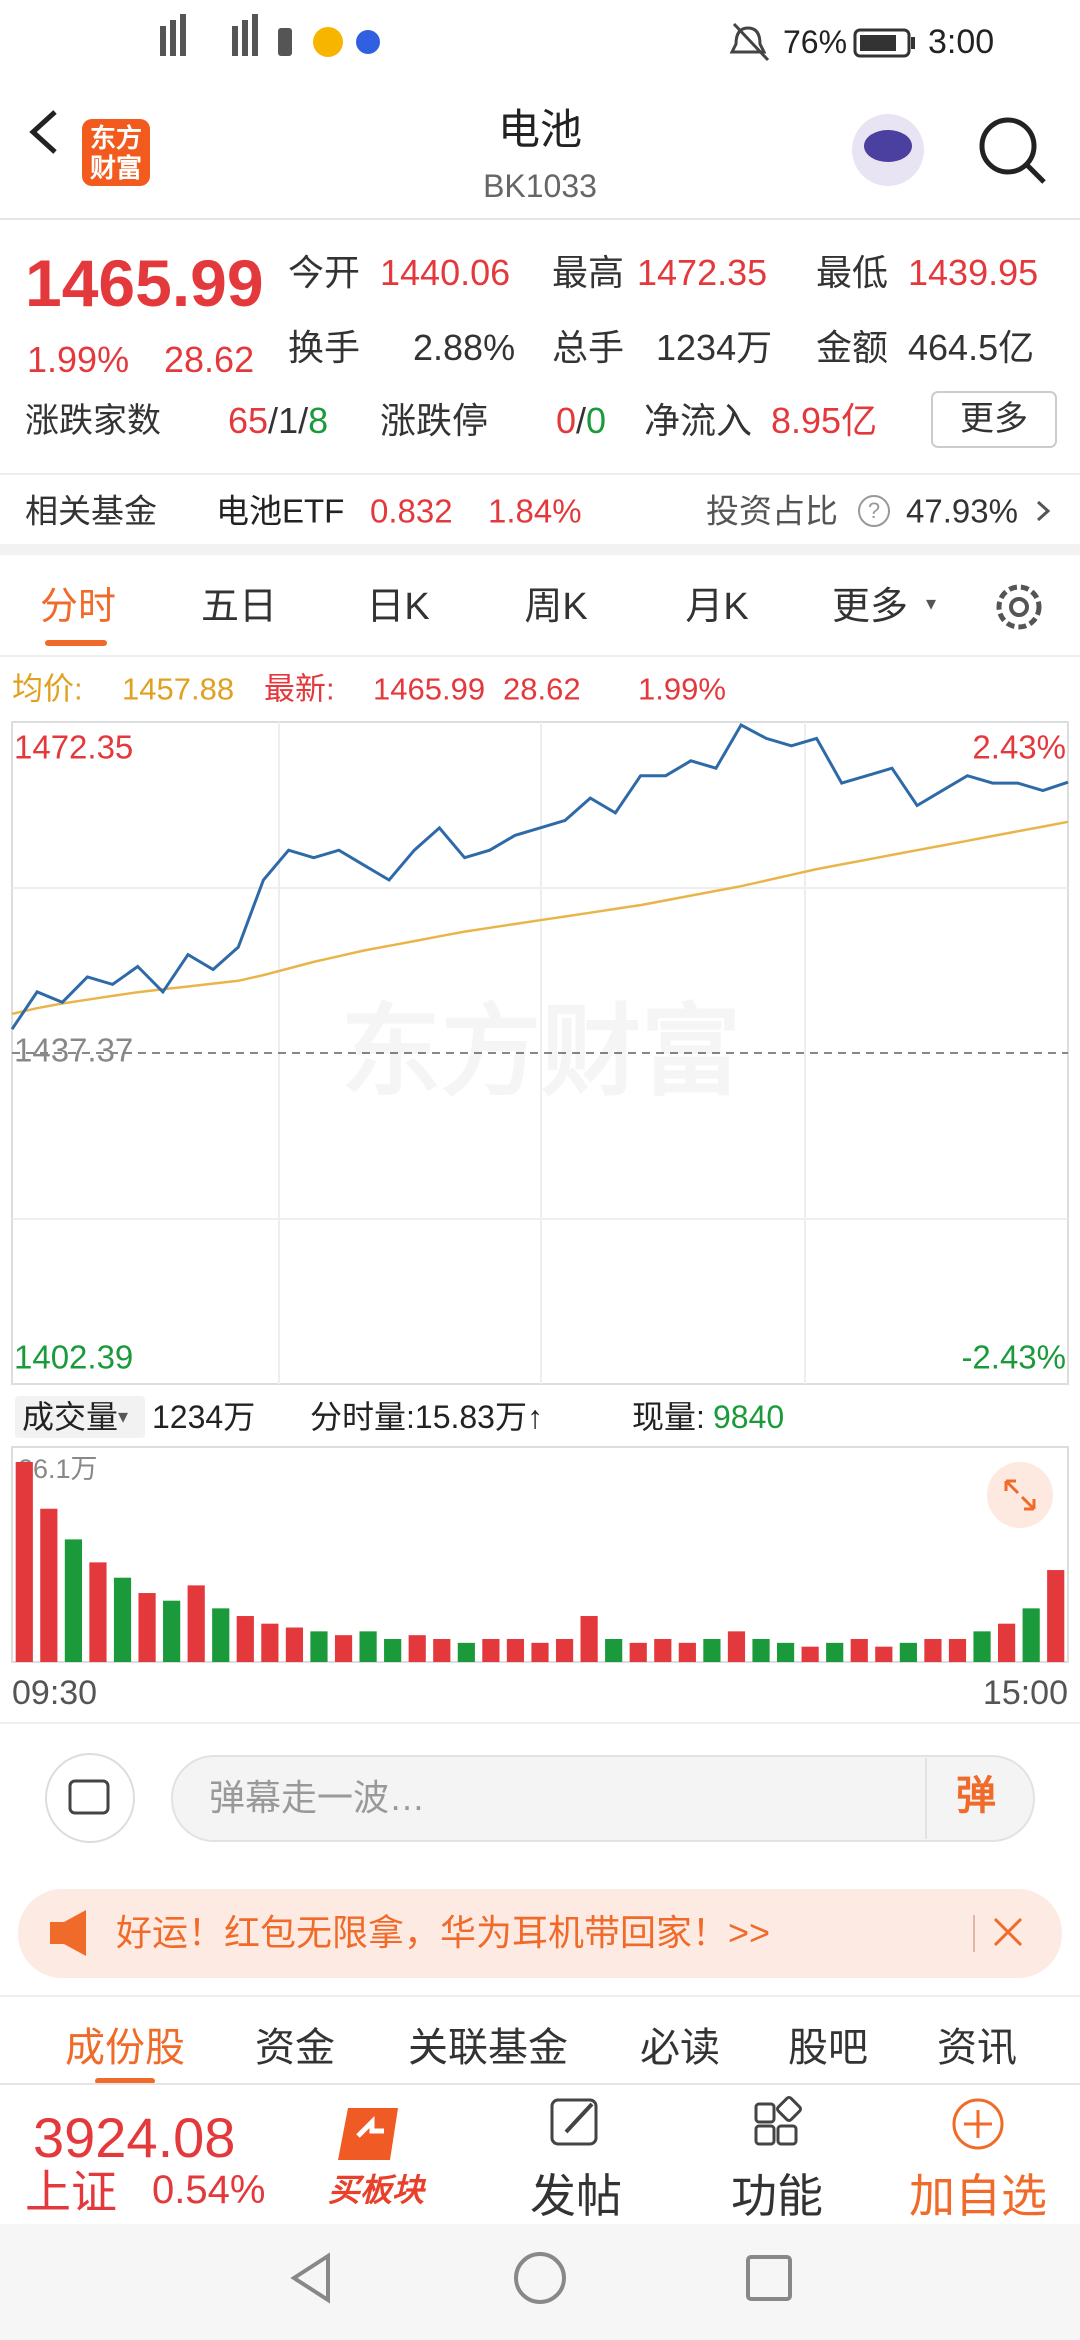 Image resolution: width=1080 pixels, height=2340 pixels. I want to click on section-tab: 必读, so click(680, 2048).